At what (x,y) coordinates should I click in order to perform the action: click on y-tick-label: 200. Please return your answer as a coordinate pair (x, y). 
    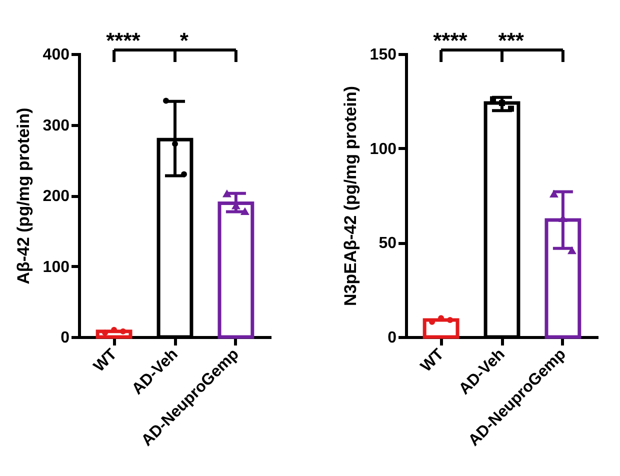
    Looking at the image, I should click on (56, 196).